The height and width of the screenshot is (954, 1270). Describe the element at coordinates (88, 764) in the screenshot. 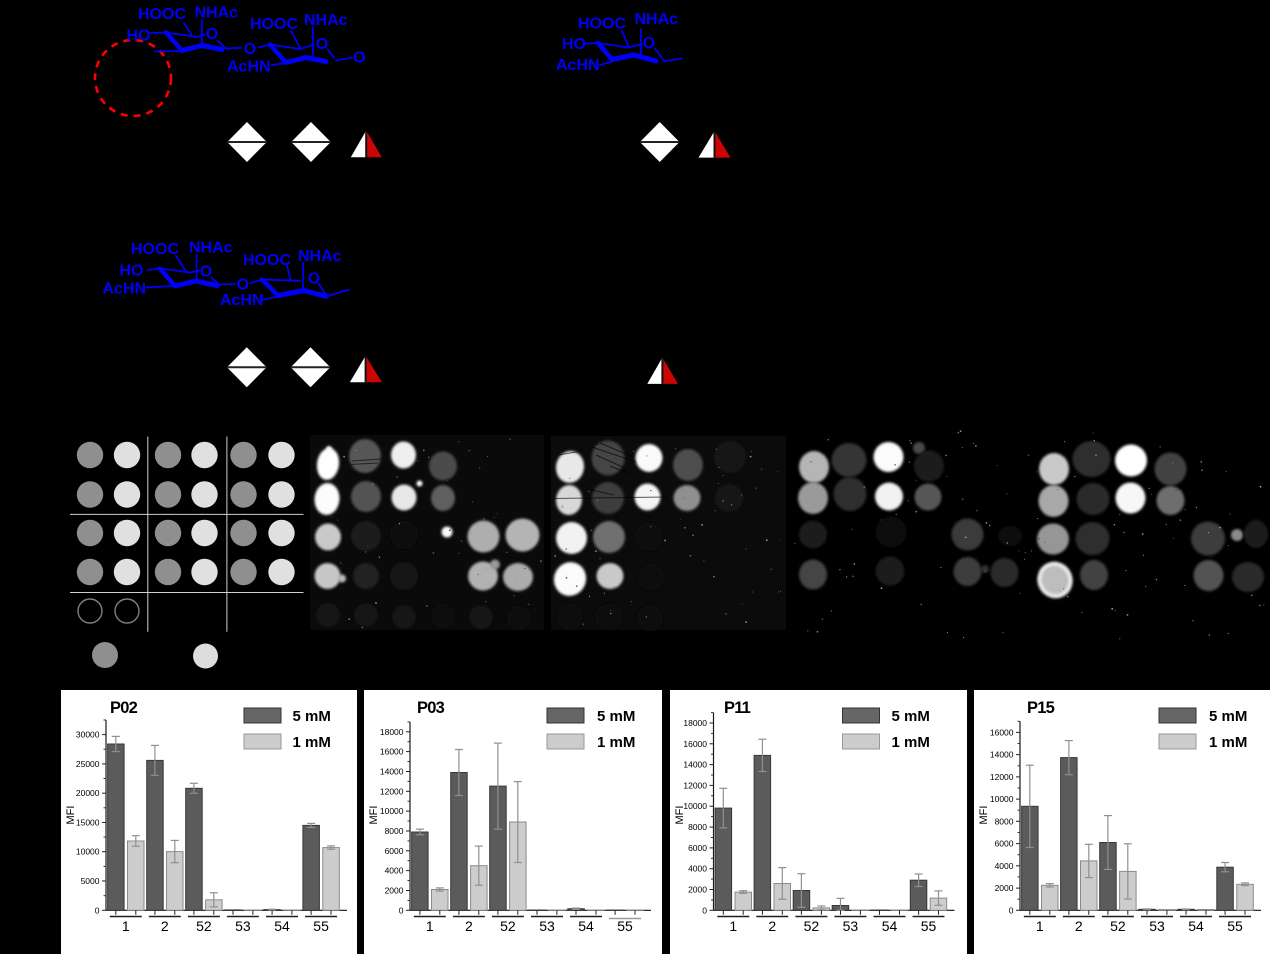

I see `svg-text: 25000` at that location.